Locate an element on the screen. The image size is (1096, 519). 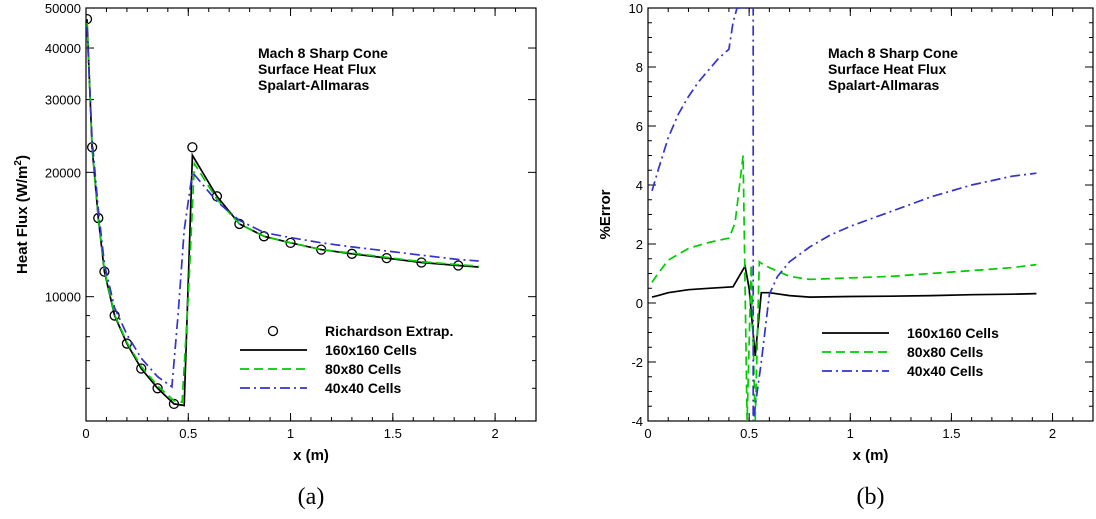
y-tick-label: 10 is located at coordinates (636, 8).